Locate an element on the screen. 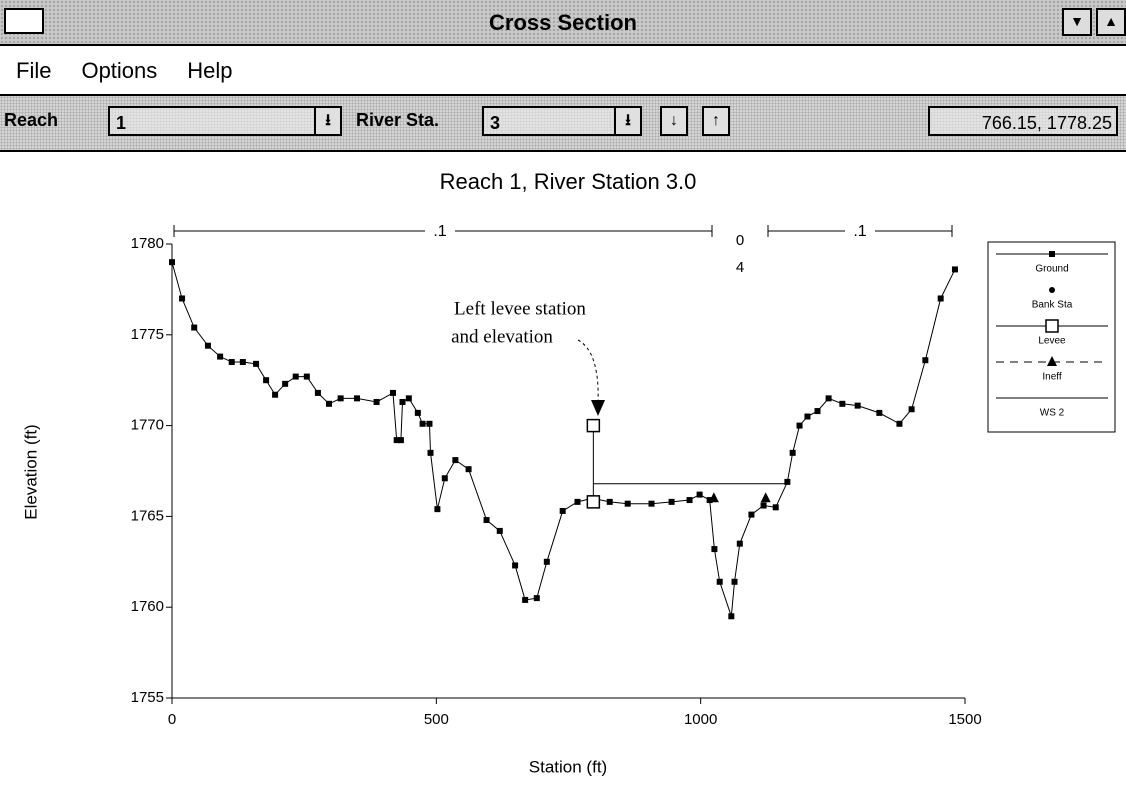  station-label: River Sta. is located at coordinates (398, 120).